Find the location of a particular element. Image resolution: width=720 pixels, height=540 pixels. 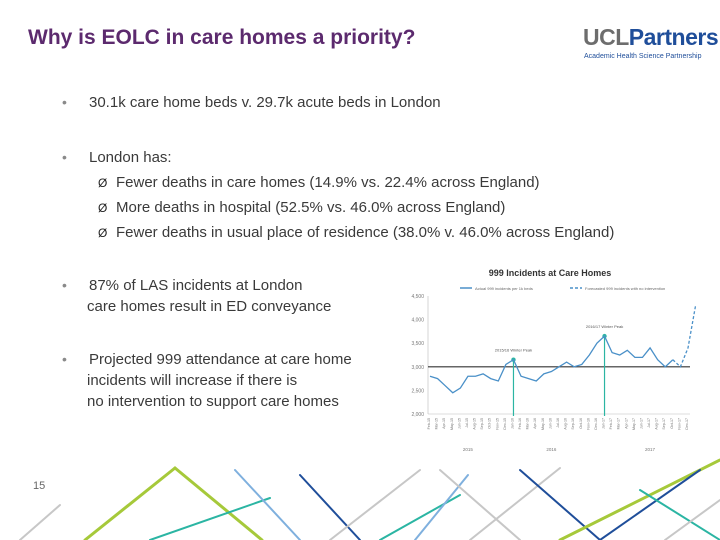

x-tick-label: Feb-17 is located at coordinates (611, 423).